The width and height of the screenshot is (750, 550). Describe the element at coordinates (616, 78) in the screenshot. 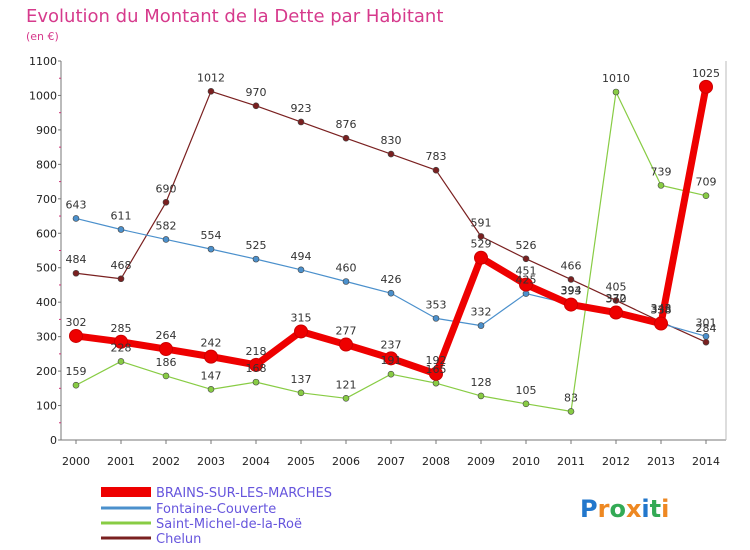

I see `data-label-saint-michel-de-la-roe: 1010` at that location.